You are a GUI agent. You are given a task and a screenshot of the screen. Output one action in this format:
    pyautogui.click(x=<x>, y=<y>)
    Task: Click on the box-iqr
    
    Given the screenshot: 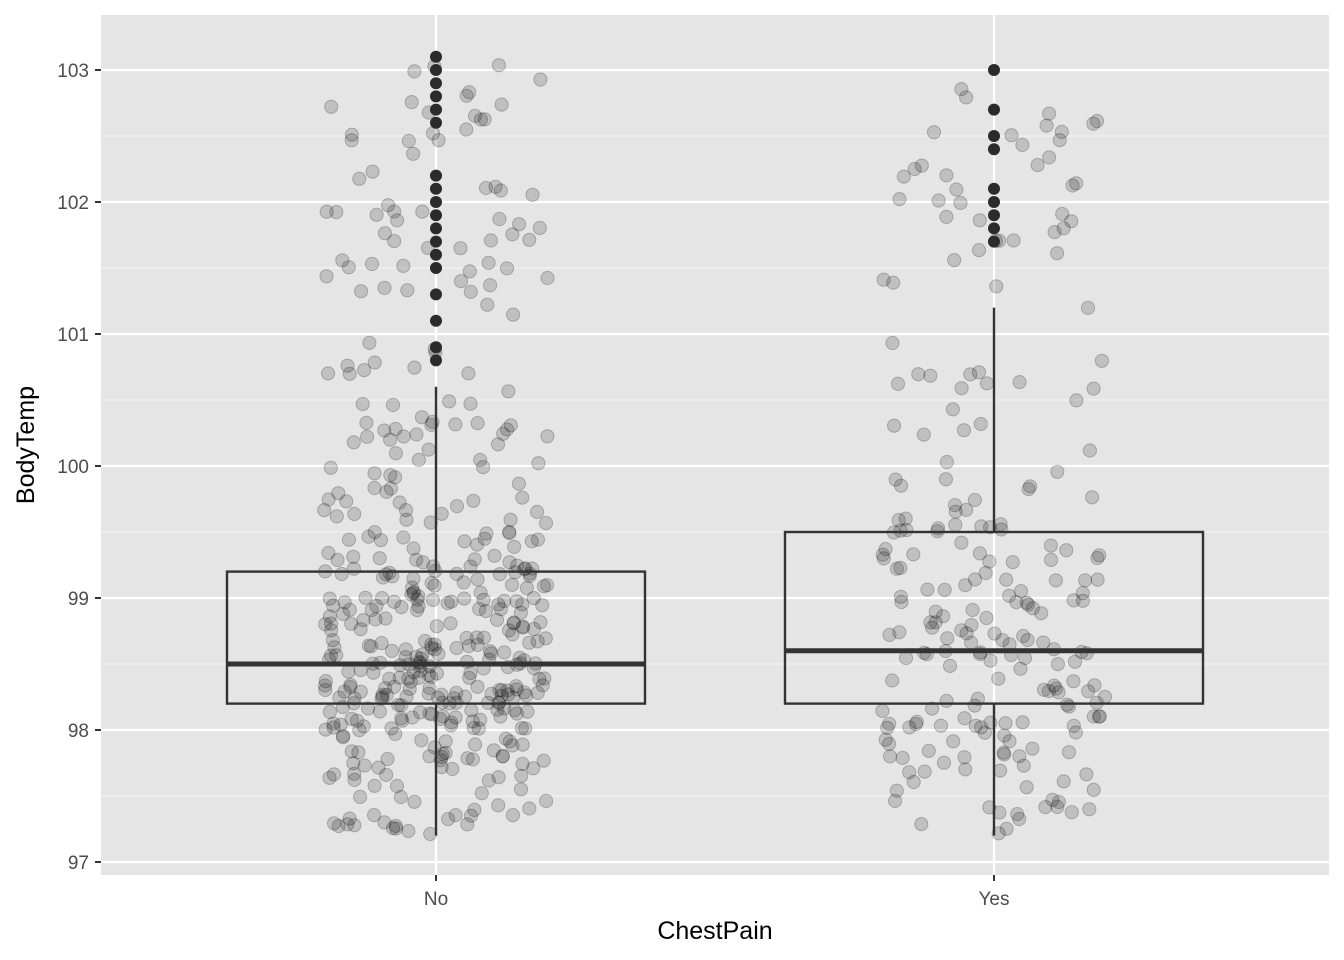 What is the action you would take?
    pyautogui.click(x=994, y=617)
    